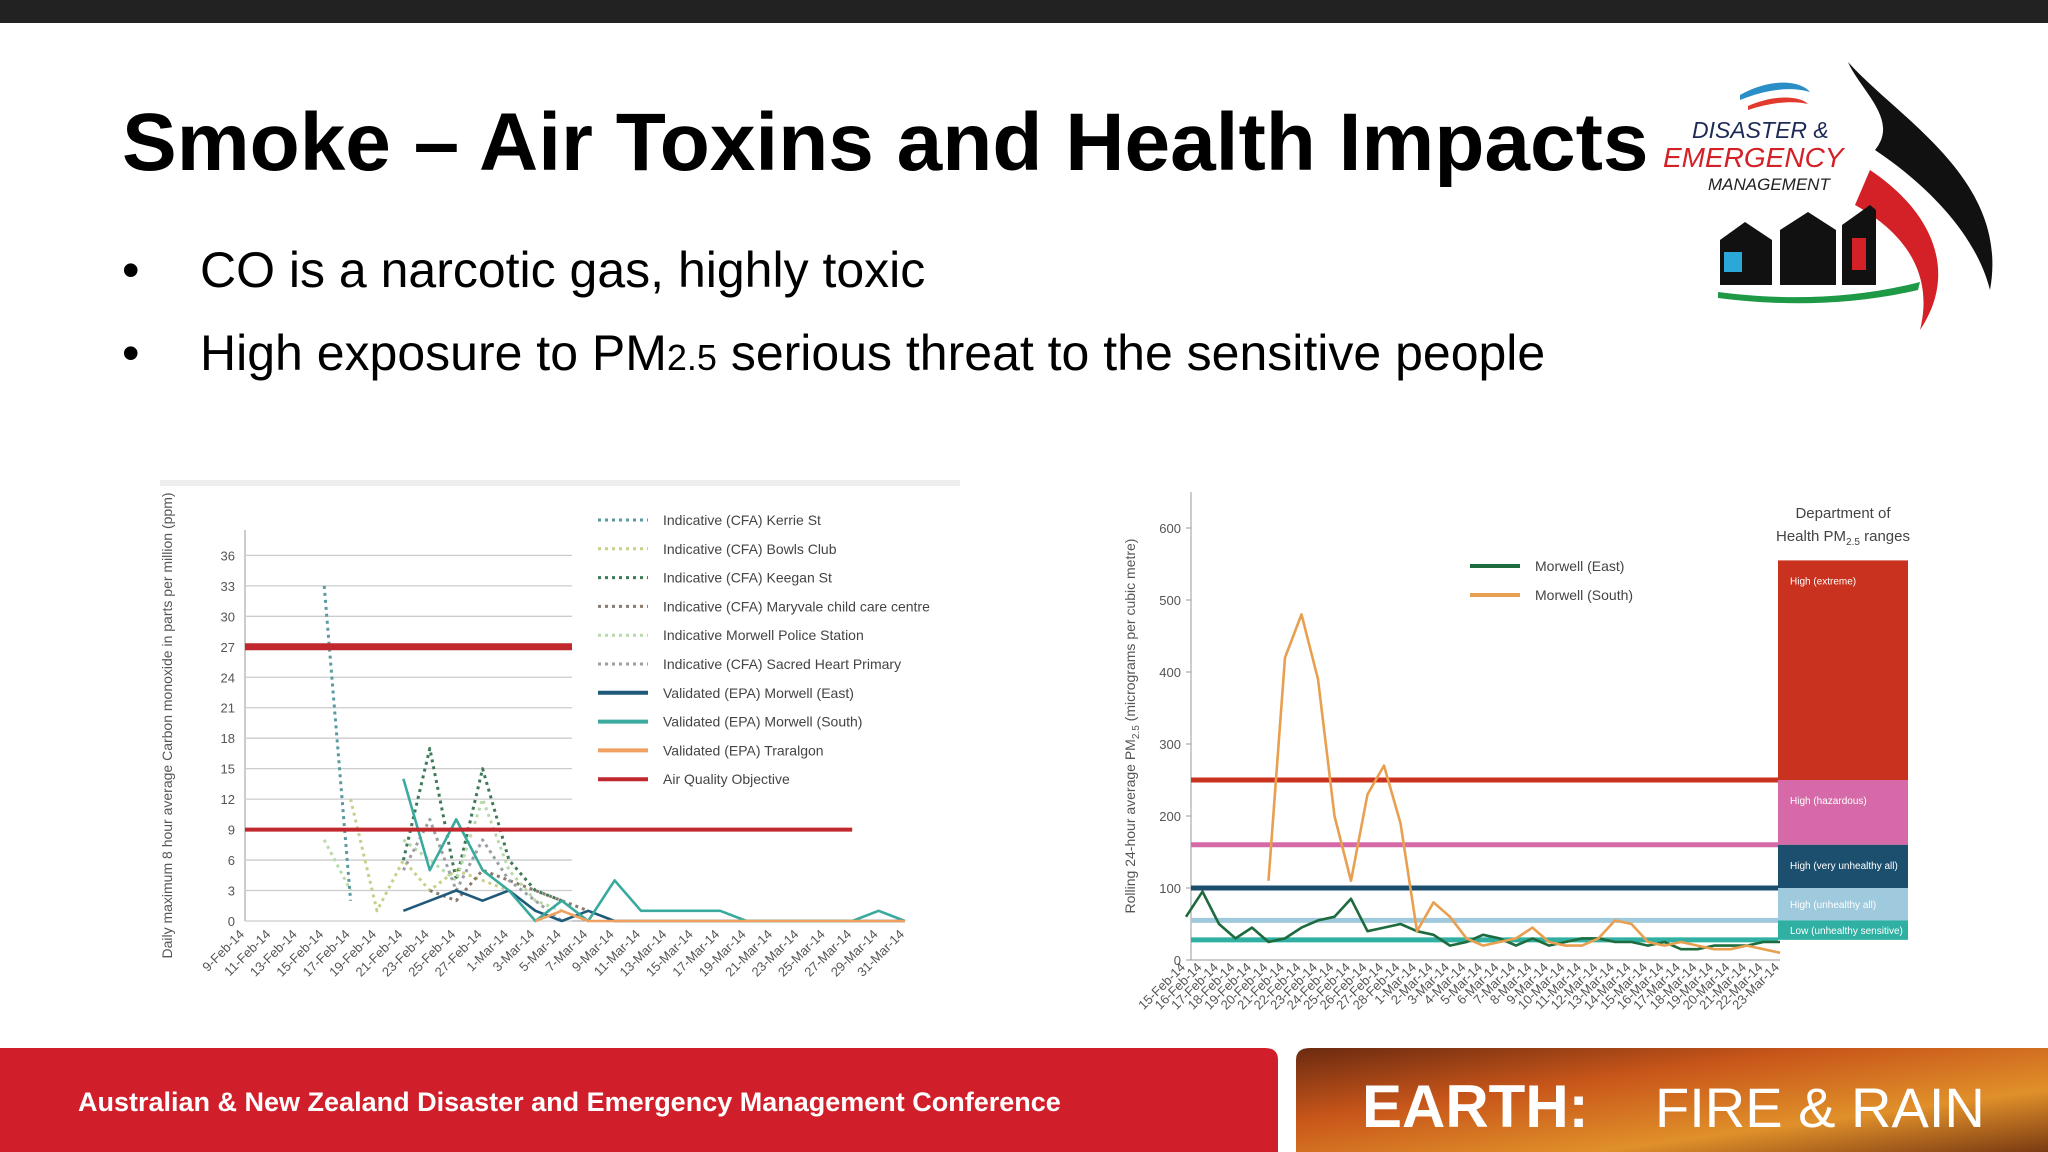  What do you see at coordinates (228, 799) in the screenshot?
I see `y-tick-label: 12` at bounding box center [228, 799].